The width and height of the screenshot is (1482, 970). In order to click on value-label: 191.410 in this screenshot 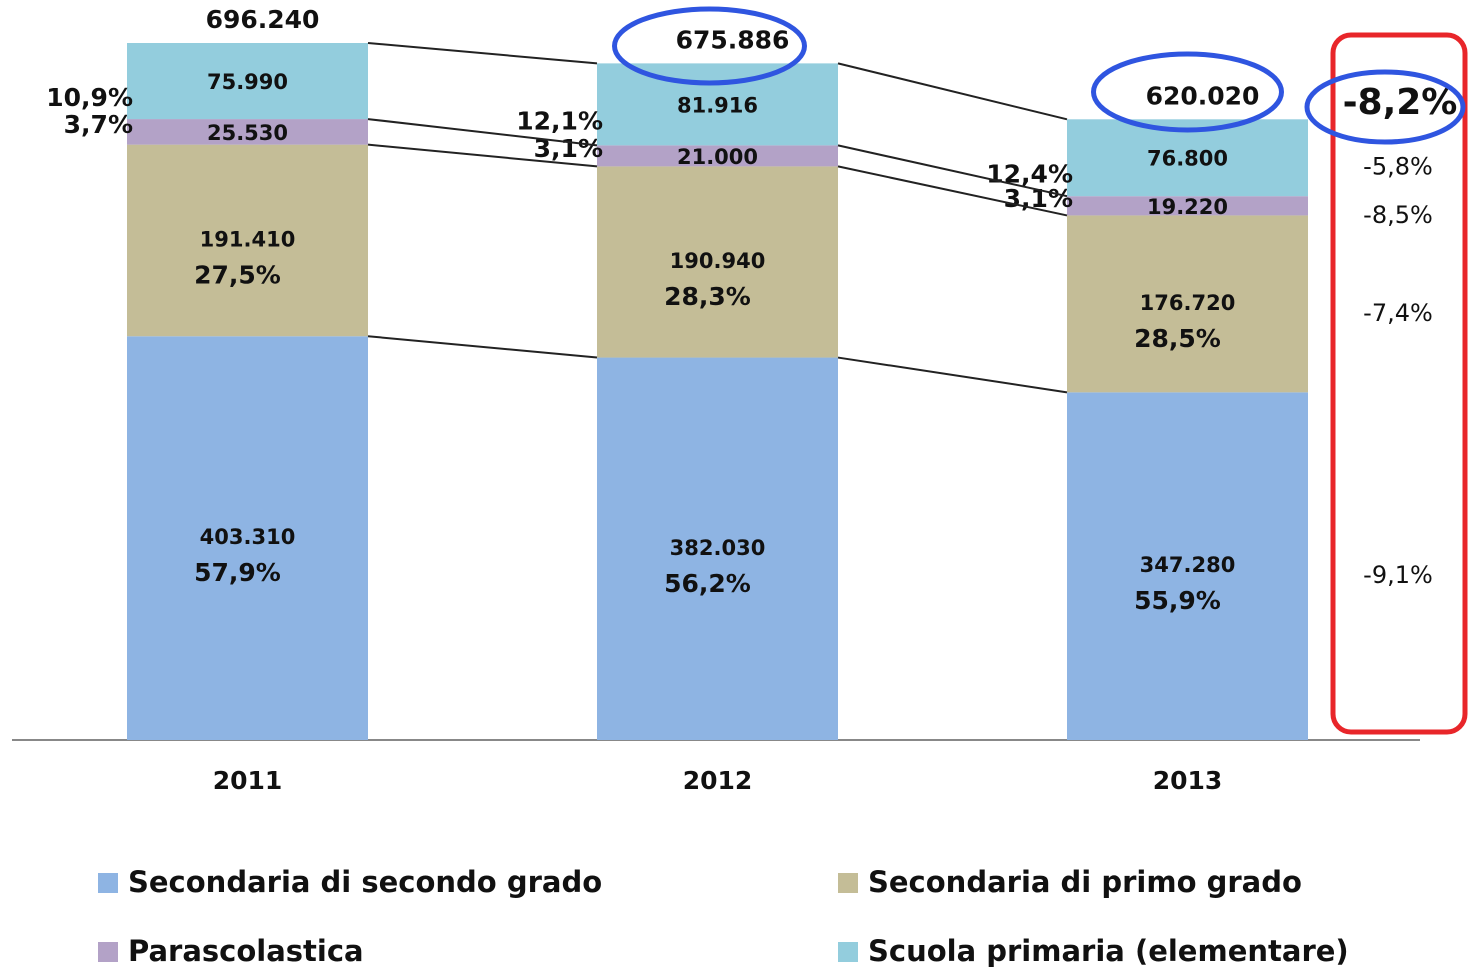, I will do `click(248, 239)`.